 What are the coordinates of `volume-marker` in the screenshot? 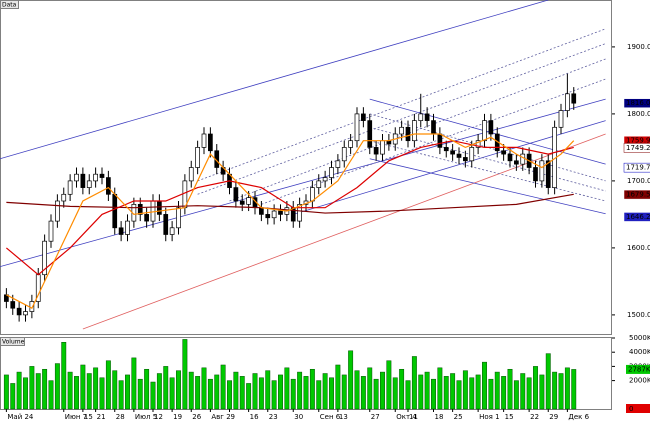 It's located at (638, 369).